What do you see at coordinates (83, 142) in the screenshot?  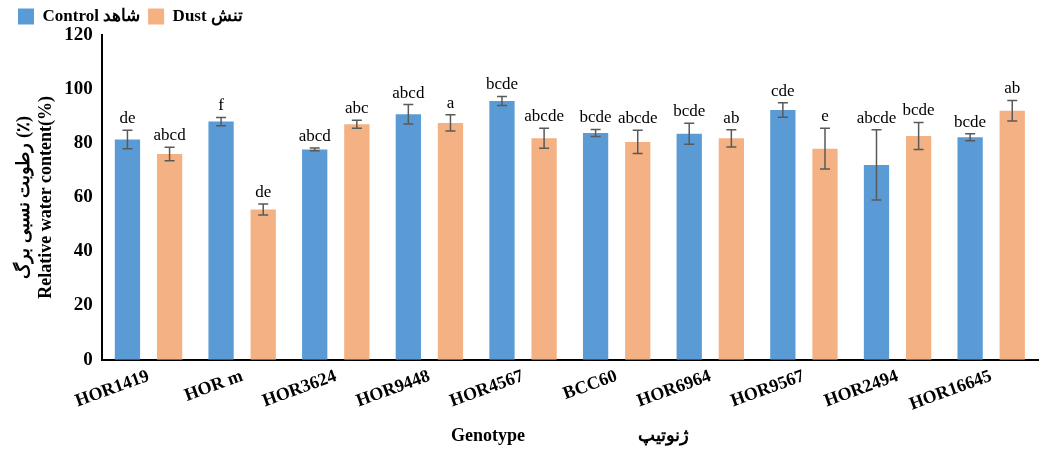 I see `y-tick-label: 80` at bounding box center [83, 142].